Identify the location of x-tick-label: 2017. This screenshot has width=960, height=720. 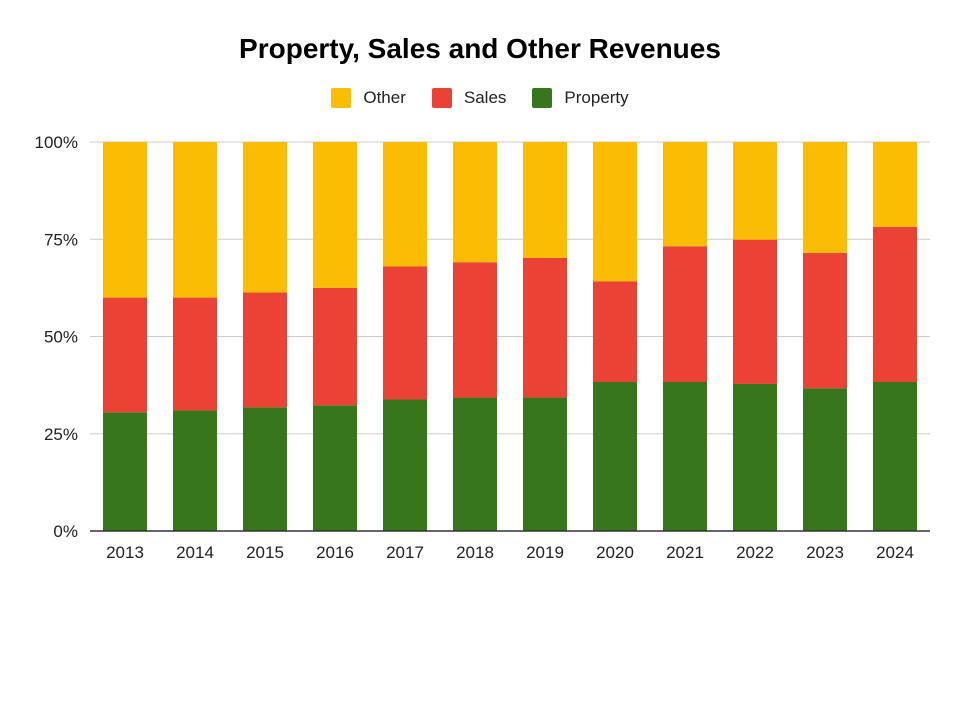
(405, 552).